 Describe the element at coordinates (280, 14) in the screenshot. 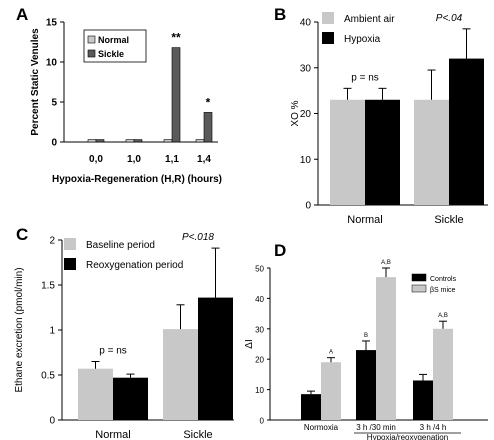

I see `panel-label: B` at that location.